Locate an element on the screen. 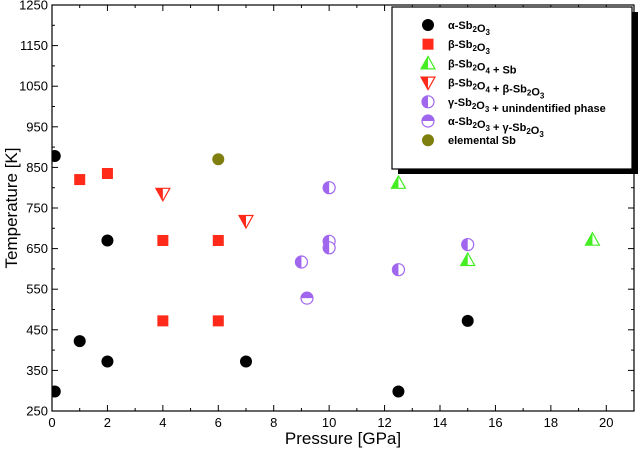 The width and height of the screenshot is (640, 457). x-tick-label: 12 is located at coordinates (384, 422).